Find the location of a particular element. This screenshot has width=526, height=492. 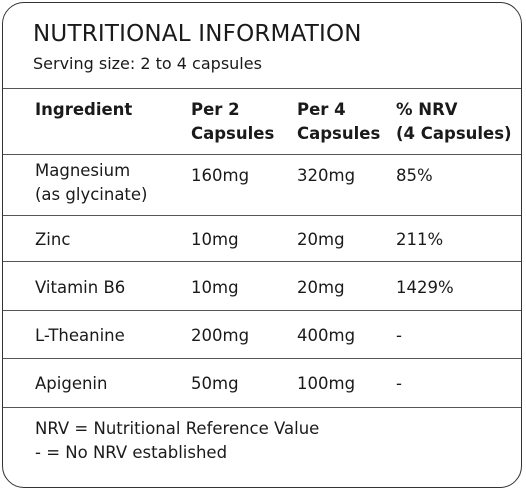

row-per4: 320mg is located at coordinates (326, 175).